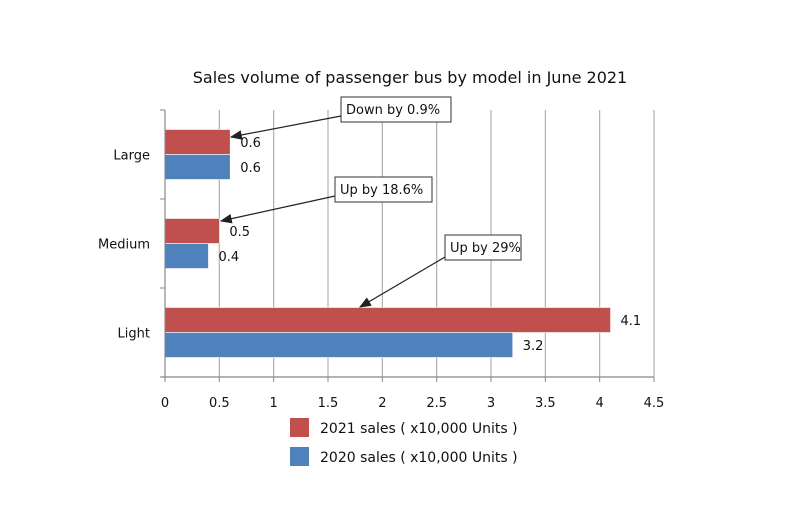  I want to click on bar-medium-2021, so click(192, 231).